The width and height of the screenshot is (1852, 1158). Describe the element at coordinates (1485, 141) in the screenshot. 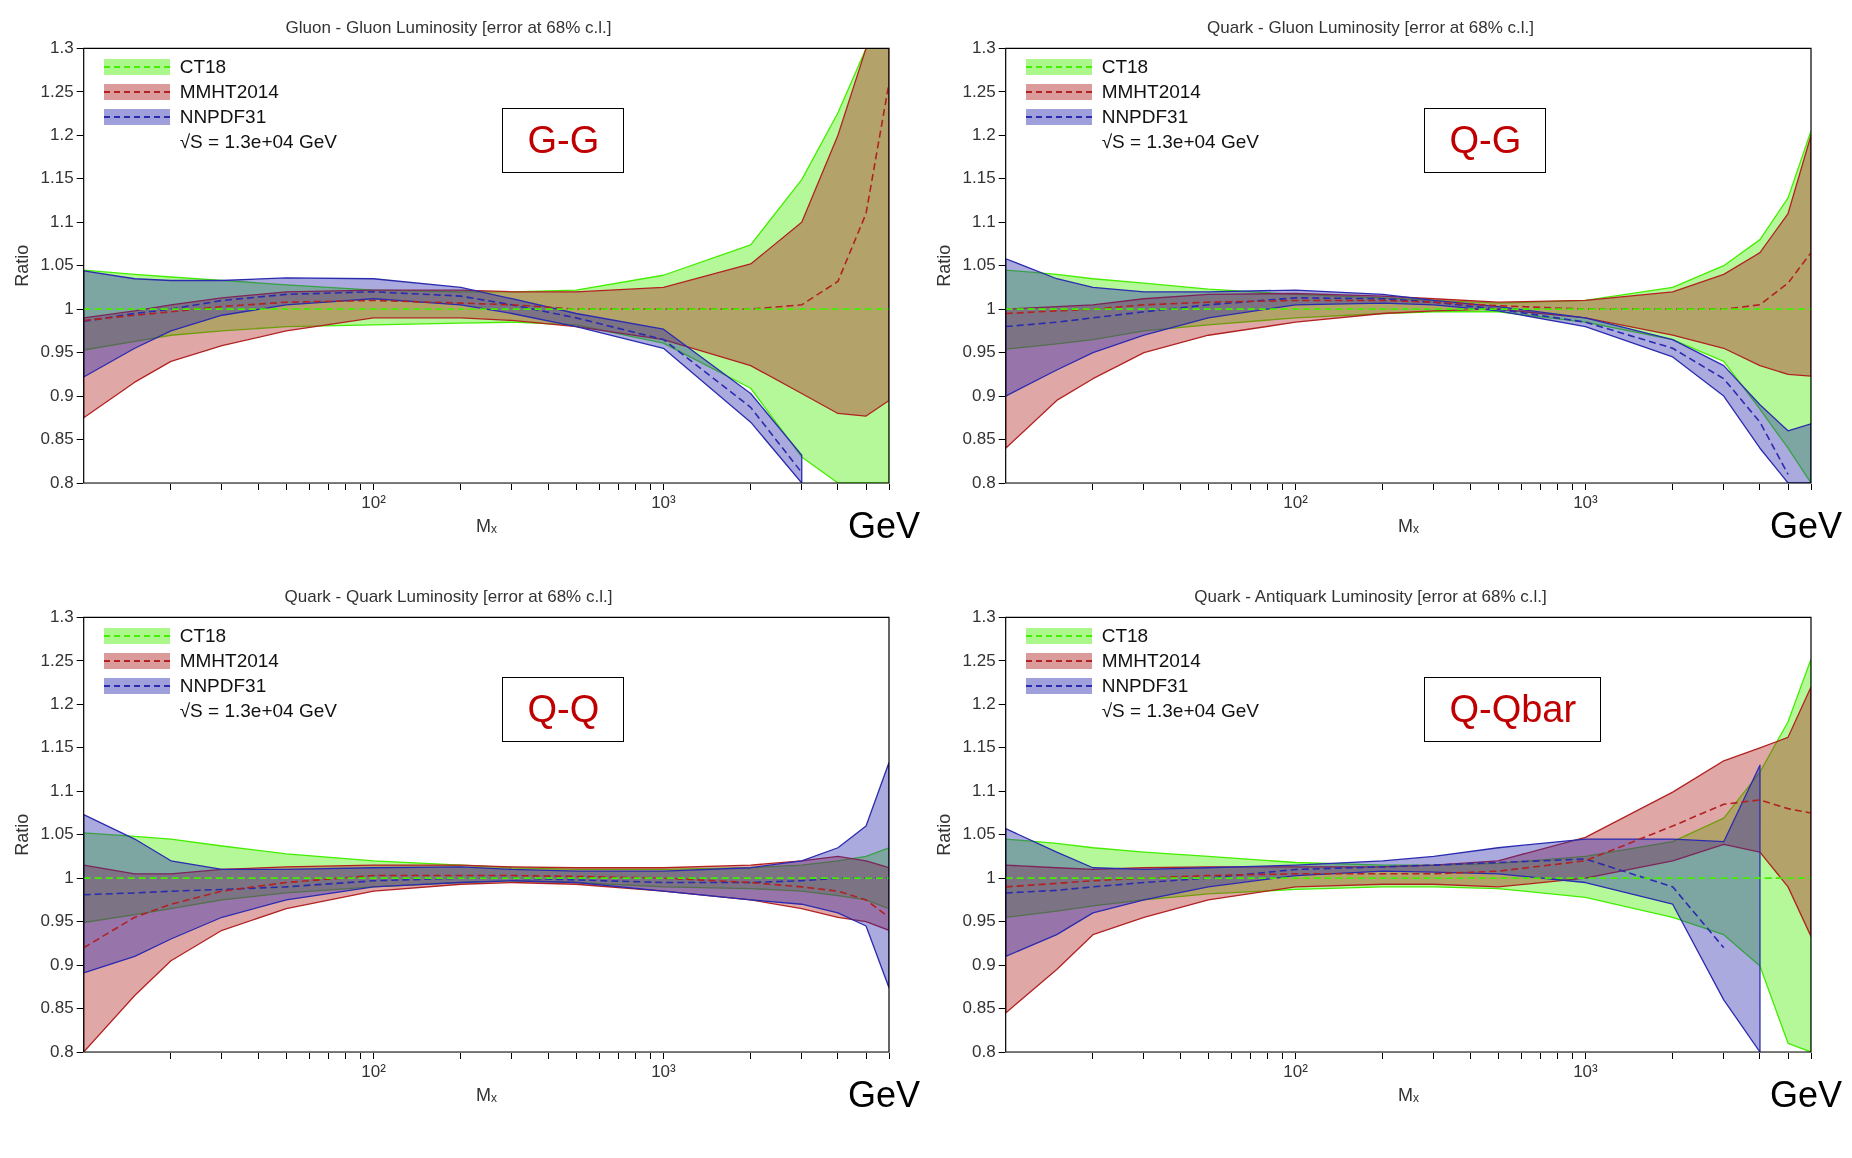

I see `annotation: Q-G` at that location.